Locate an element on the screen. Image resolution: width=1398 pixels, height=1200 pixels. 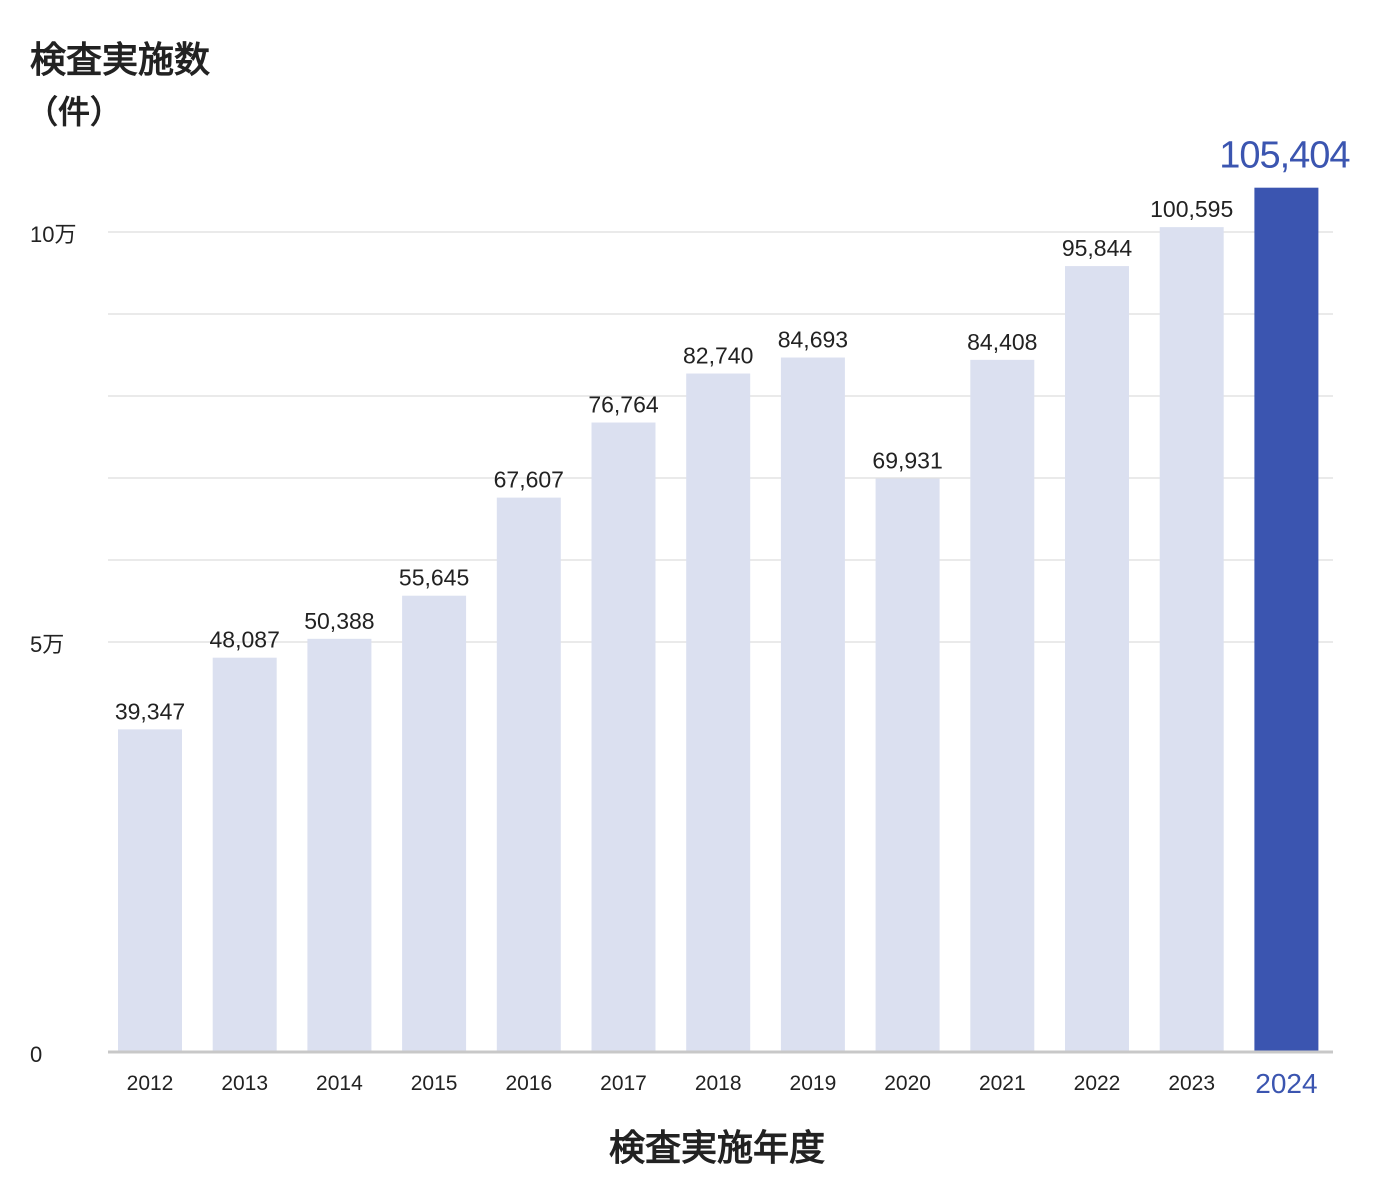
bar-2012 is located at coordinates (150, 890).